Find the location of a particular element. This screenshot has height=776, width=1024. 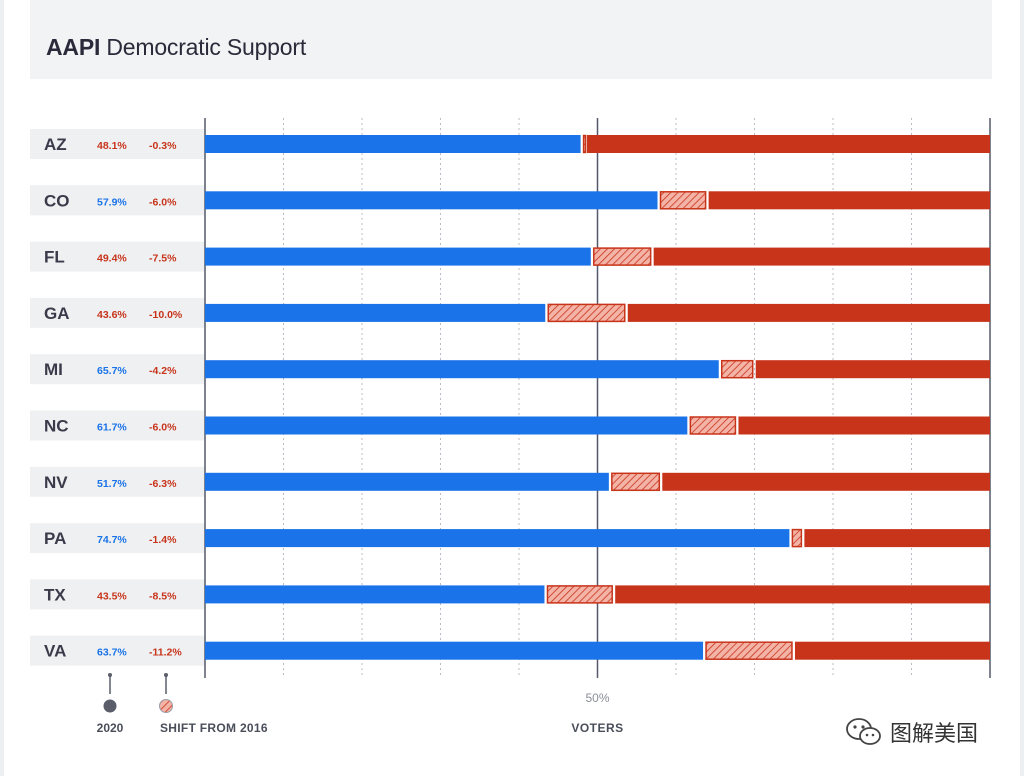

dem-bar-fl is located at coordinates (398, 256).